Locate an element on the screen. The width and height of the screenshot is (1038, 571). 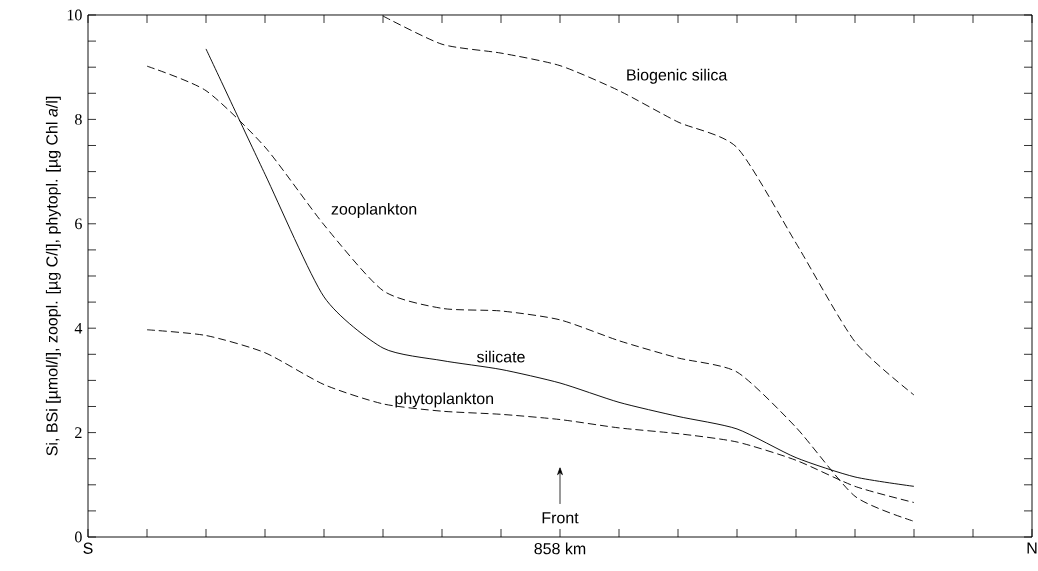
x-tick-label: 858 km is located at coordinates (560, 548).